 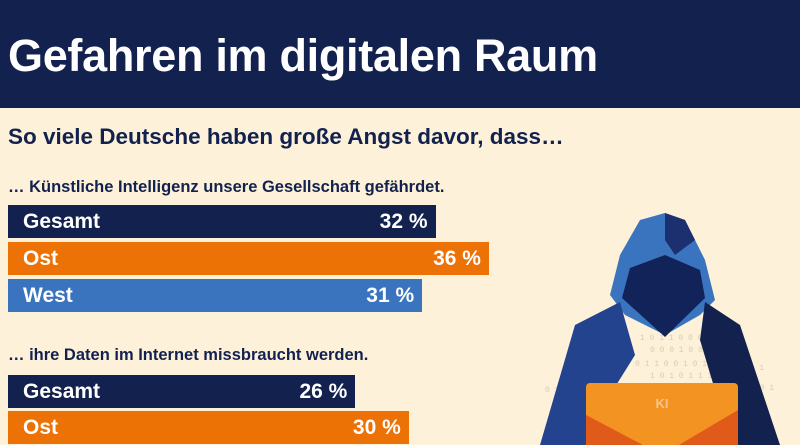 I want to click on body-left, so click(x=587, y=373).